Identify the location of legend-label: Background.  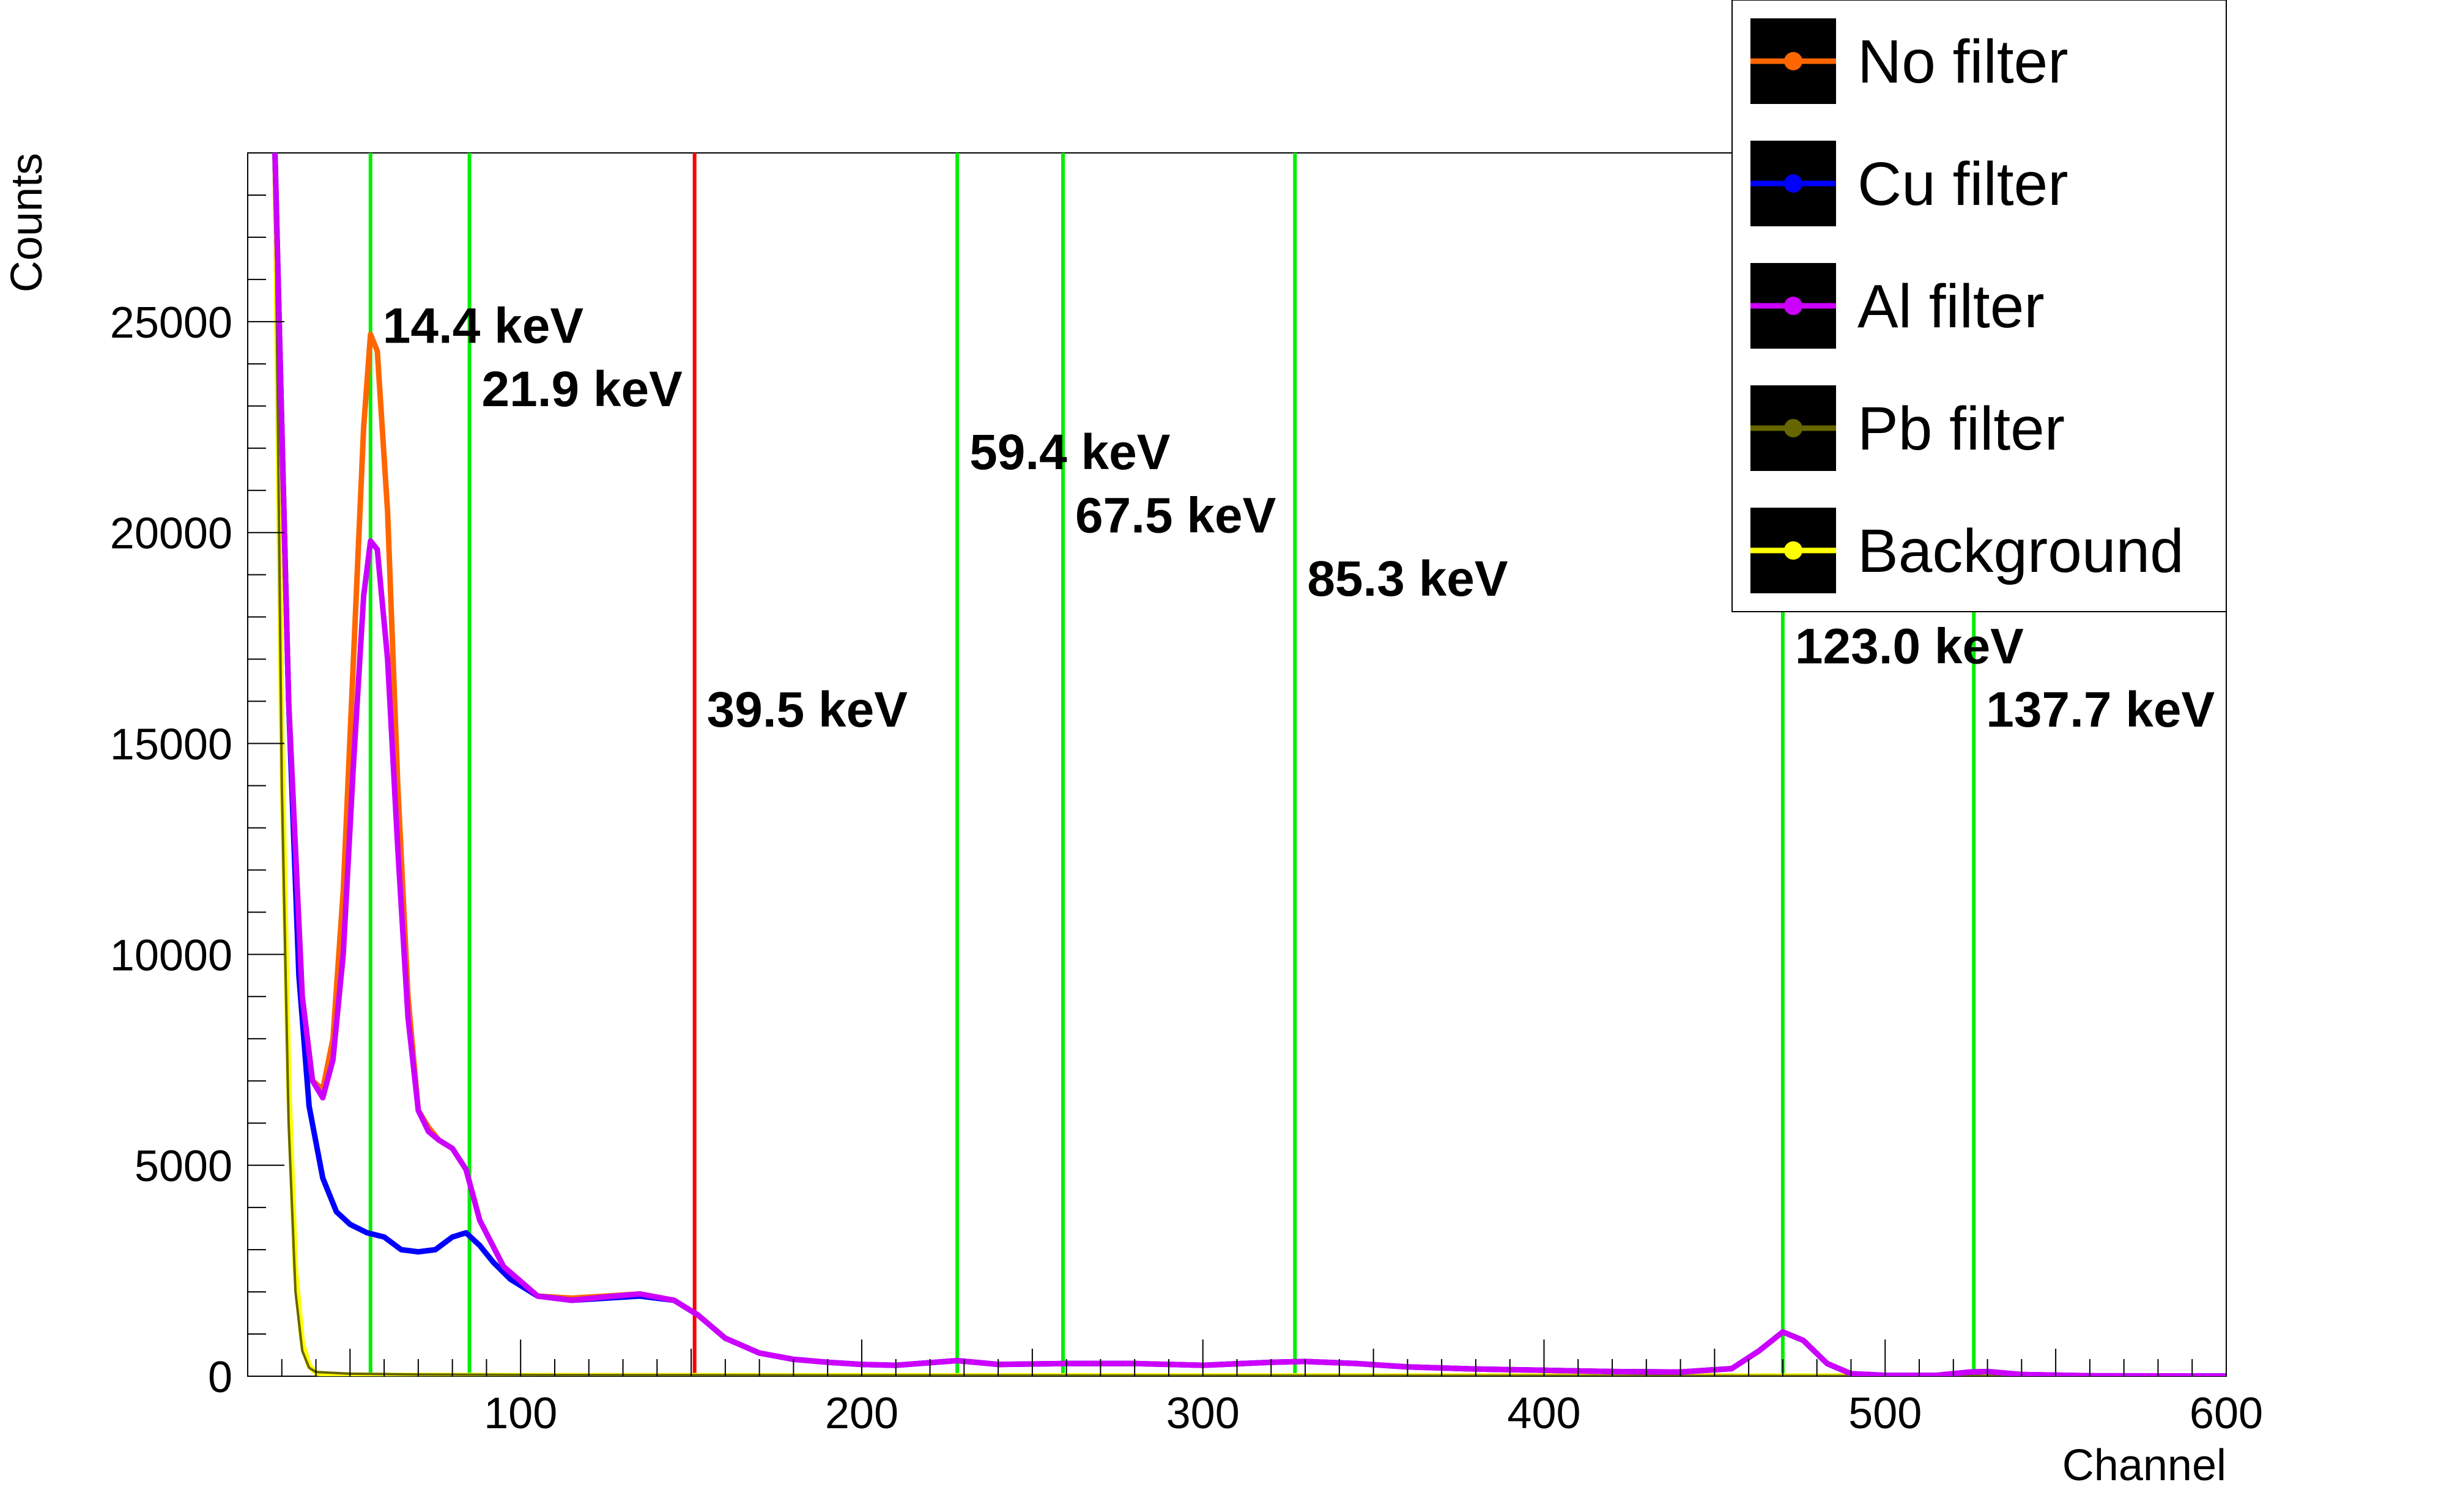
(2020, 551).